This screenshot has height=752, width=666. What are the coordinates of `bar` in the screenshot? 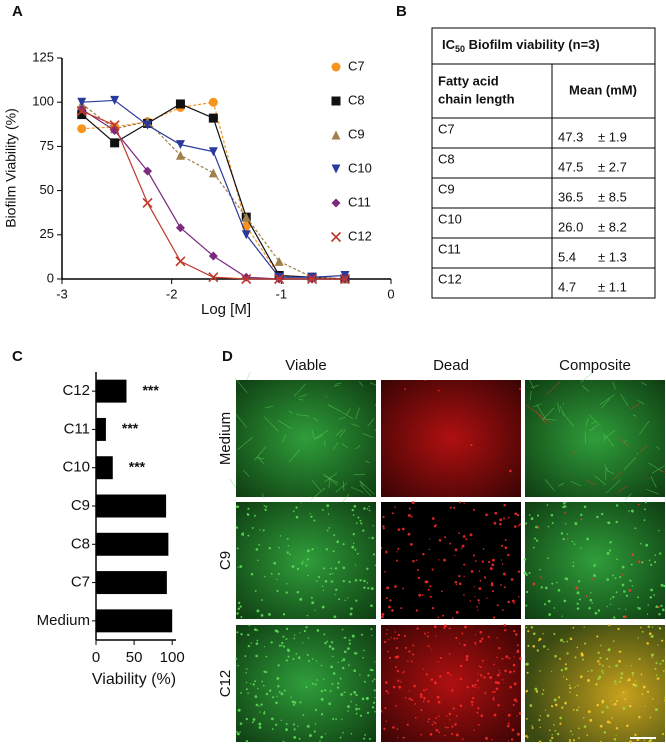 It's located at (132, 544).